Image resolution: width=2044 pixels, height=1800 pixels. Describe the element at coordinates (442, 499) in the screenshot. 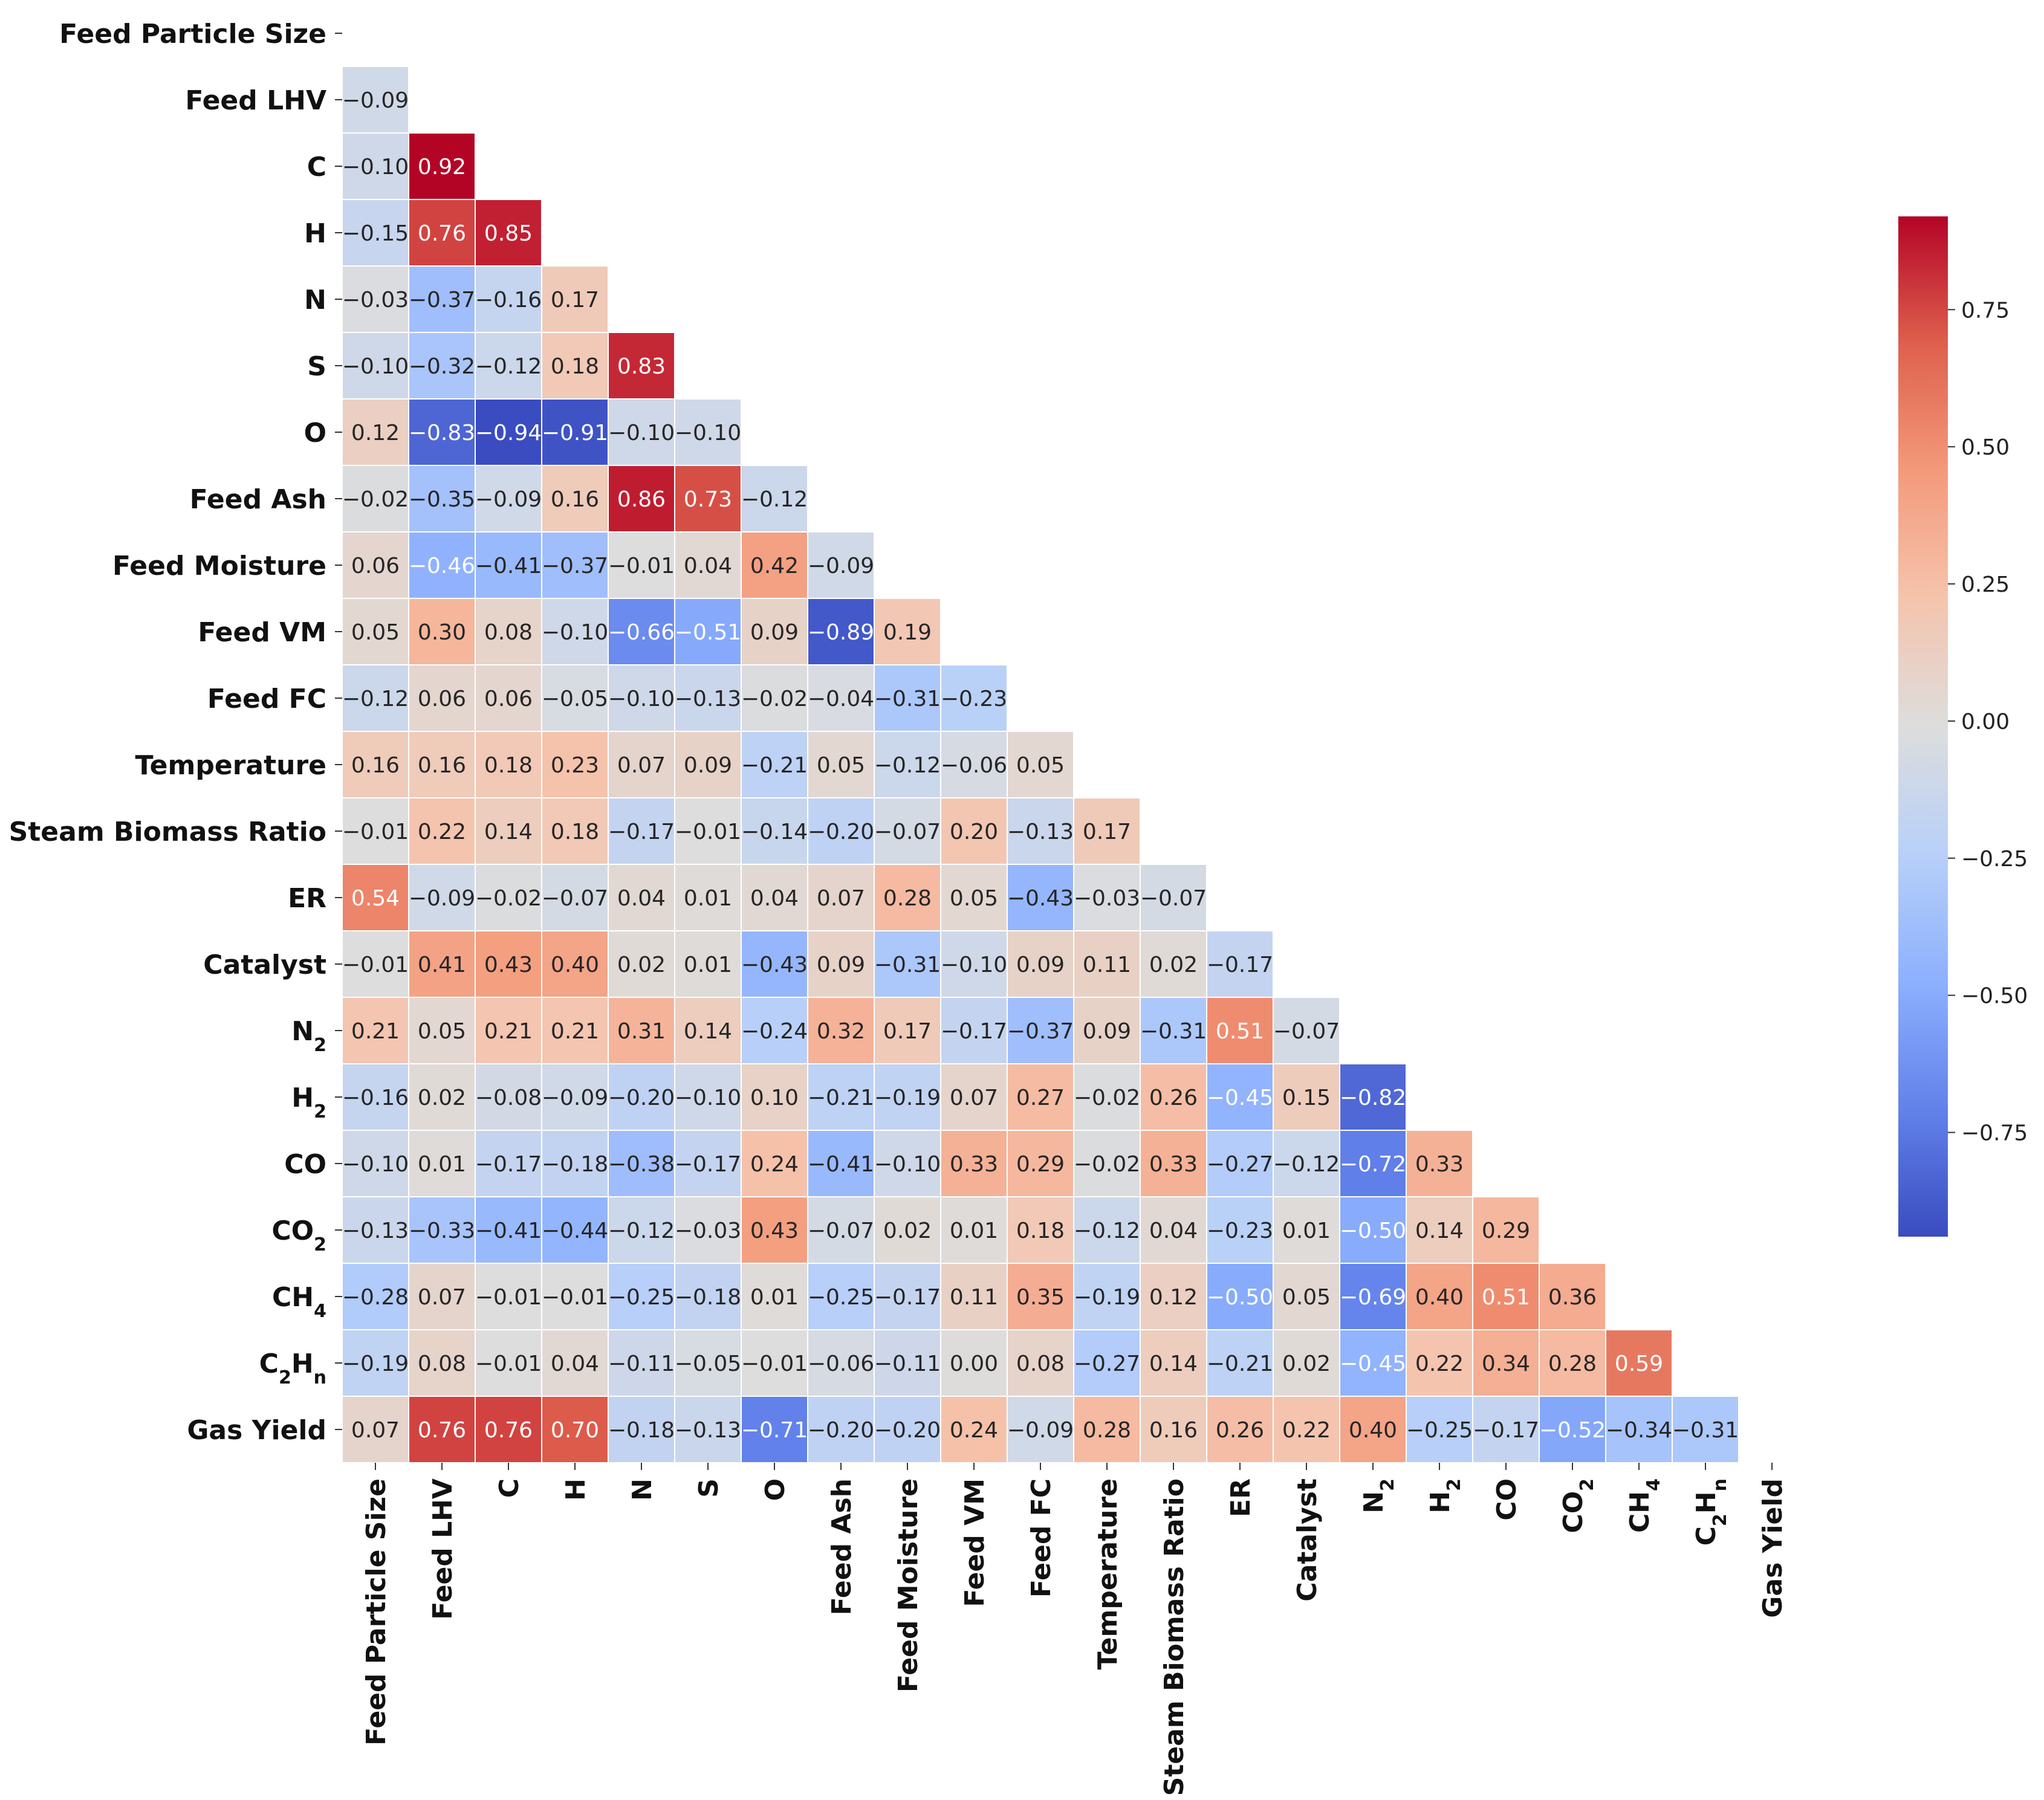

I see `heatmap-cell-value: −0.35` at that location.